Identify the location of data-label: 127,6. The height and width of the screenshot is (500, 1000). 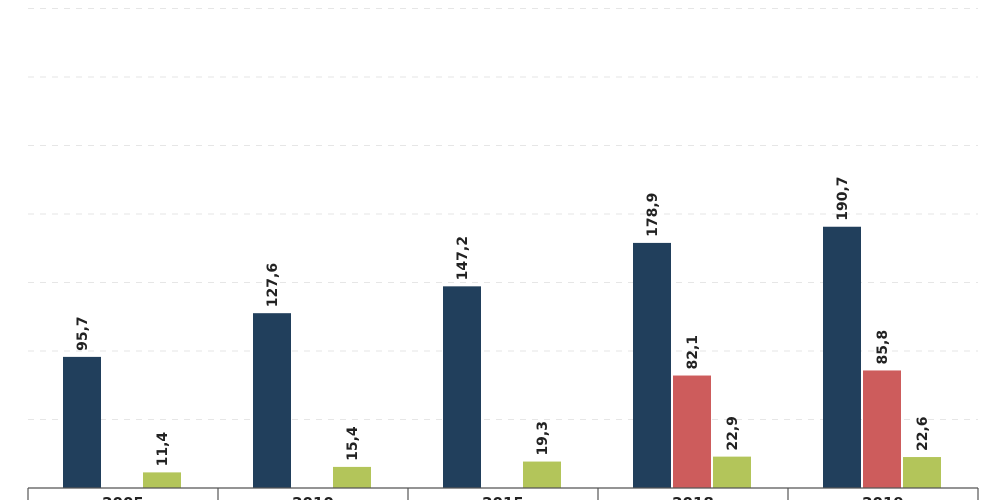
(273, 285).